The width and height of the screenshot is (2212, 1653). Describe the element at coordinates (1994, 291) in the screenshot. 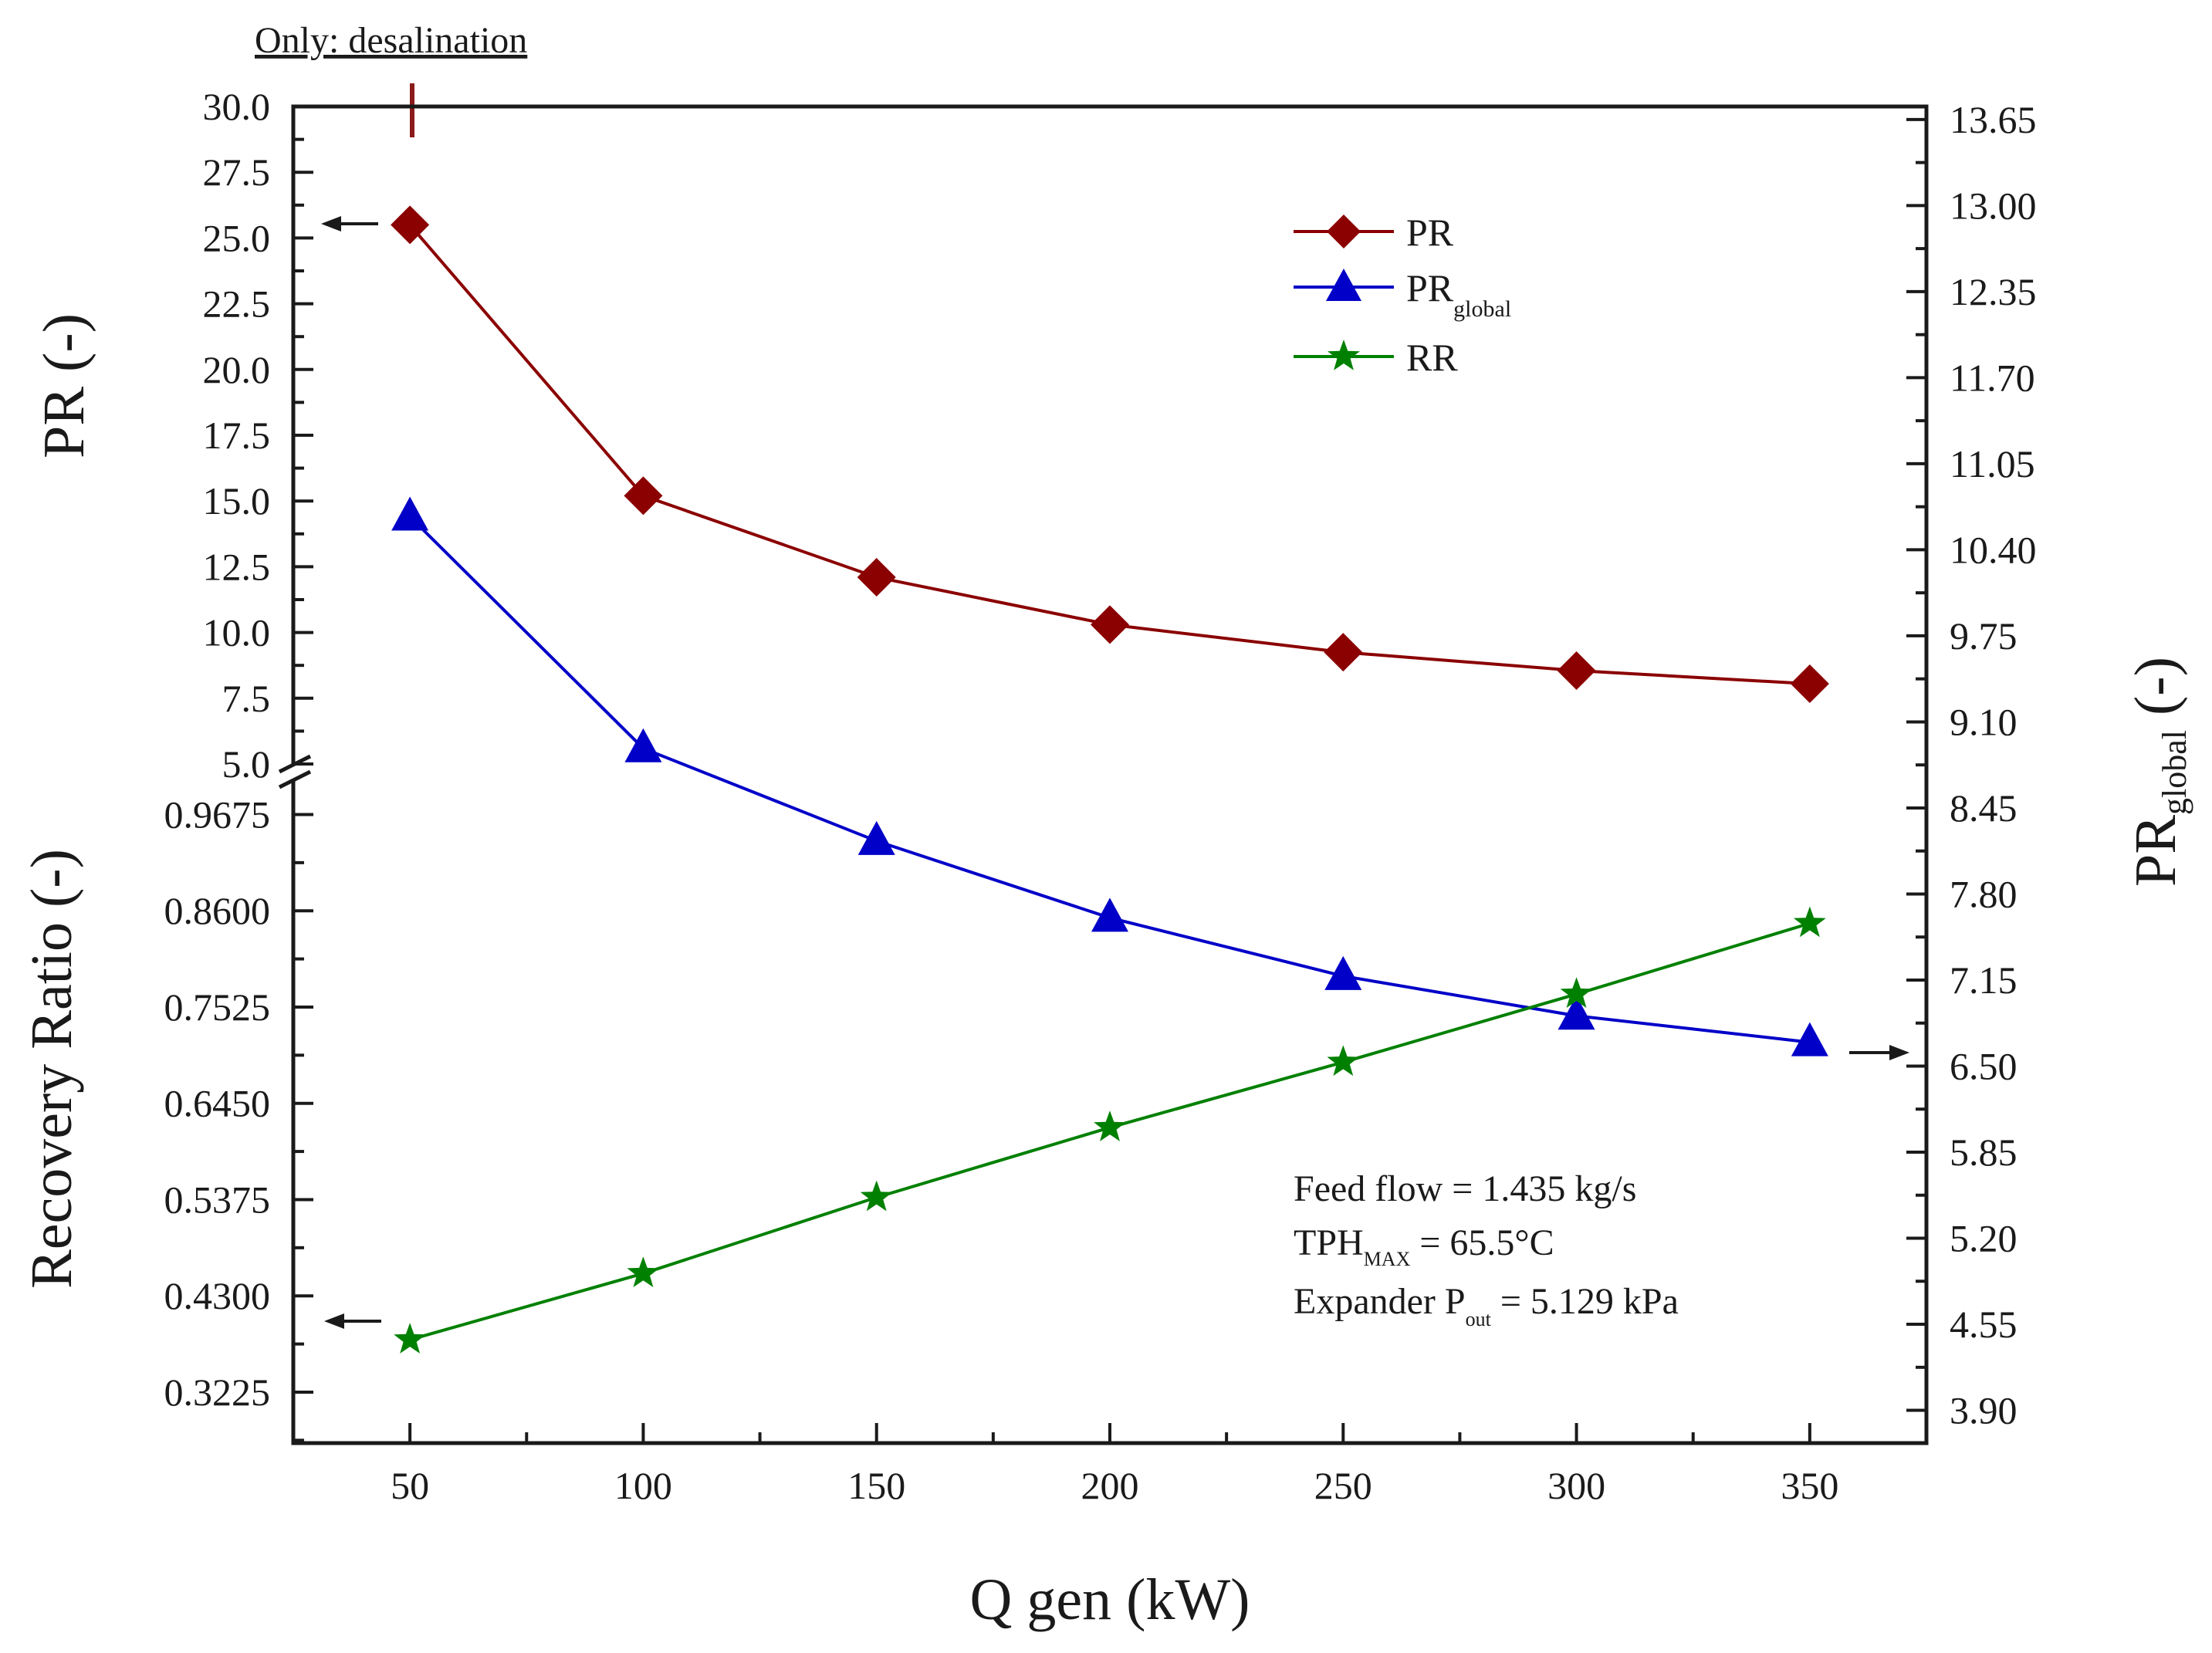

I see `right-tick-label: 12.35` at that location.